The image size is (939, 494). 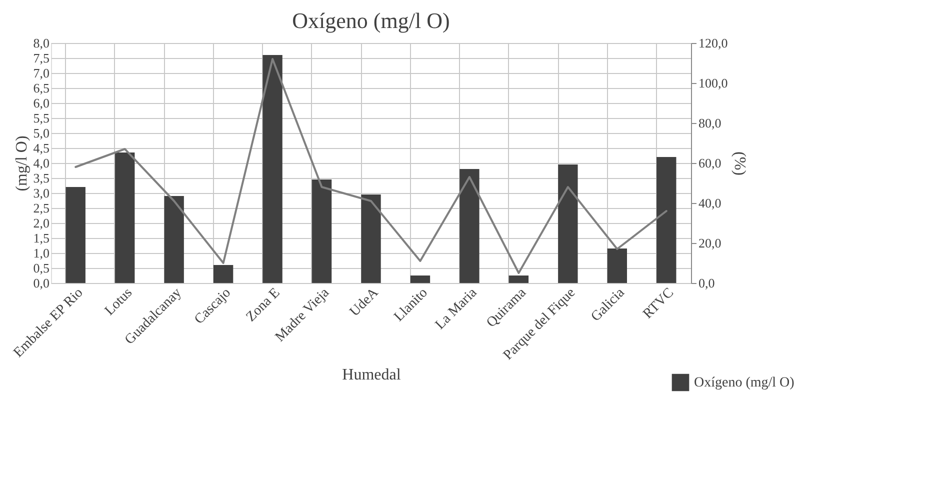 What do you see at coordinates (41, 208) in the screenshot?
I see `y-tick-label: 2,5` at bounding box center [41, 208].